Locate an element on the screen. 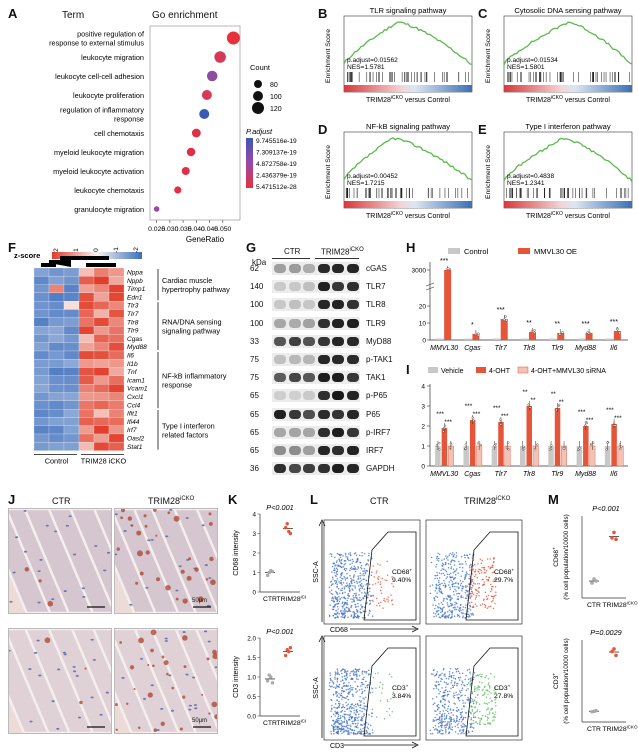 The image size is (638, 754). x-tick-label: 0.045 is located at coordinates (209, 229).